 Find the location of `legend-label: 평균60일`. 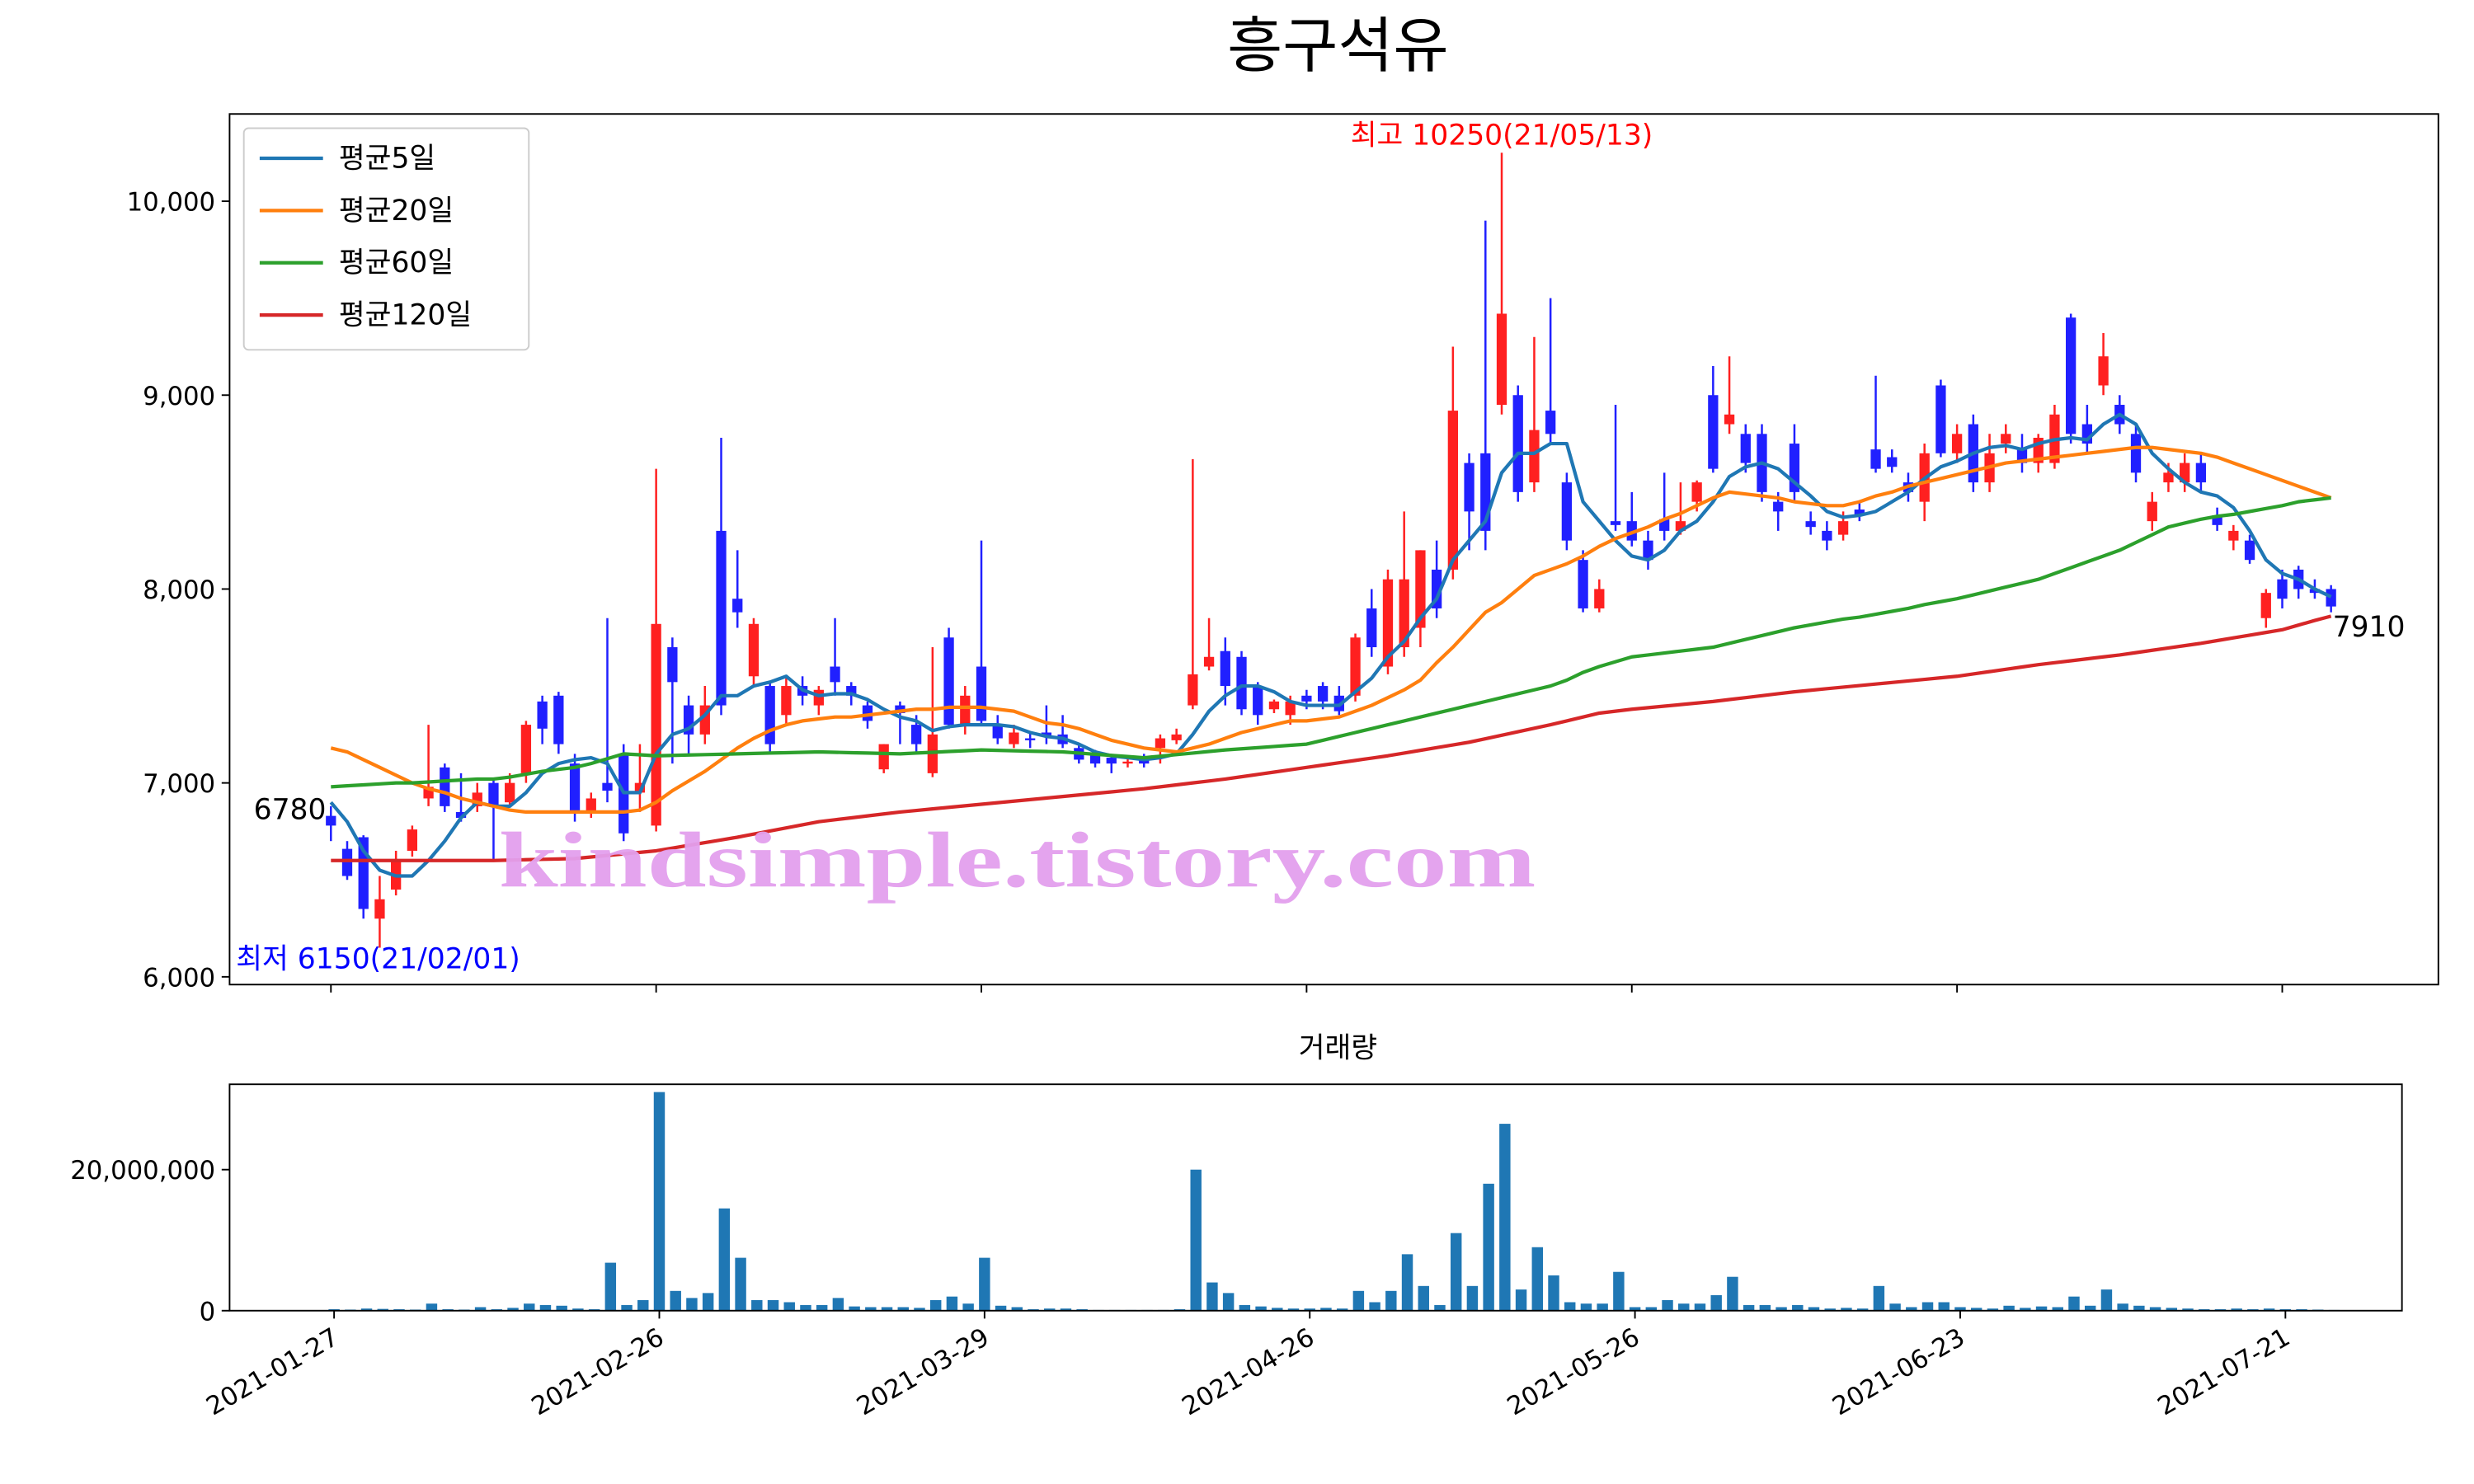

legend-label: 평균60일 is located at coordinates (396, 263).